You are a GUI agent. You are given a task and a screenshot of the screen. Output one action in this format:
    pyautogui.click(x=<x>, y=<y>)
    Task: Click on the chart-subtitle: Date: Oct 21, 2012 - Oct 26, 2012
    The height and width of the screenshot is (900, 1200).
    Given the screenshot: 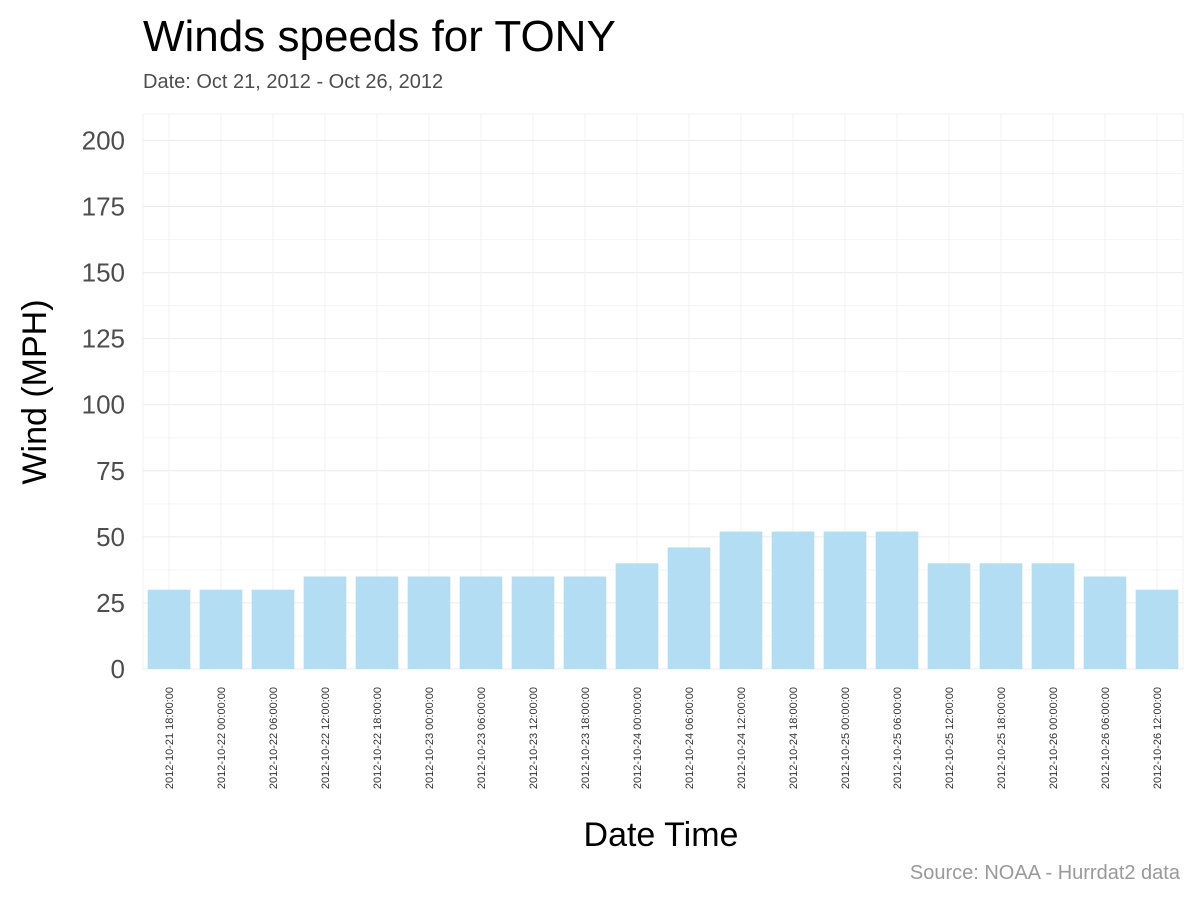 What is the action you would take?
    pyautogui.click(x=293, y=82)
    